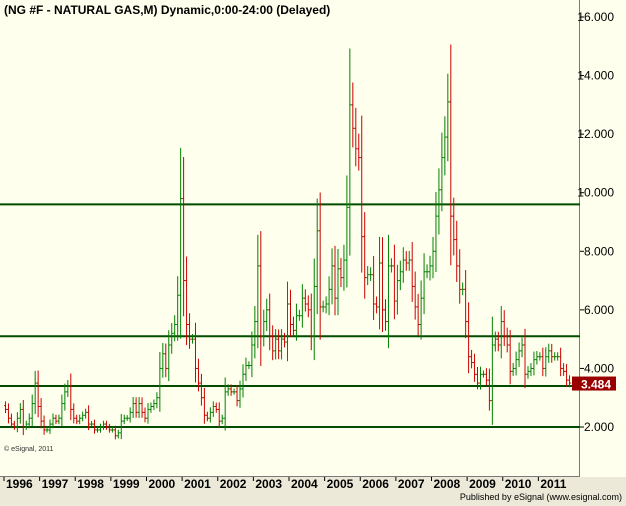 The image size is (626, 506). Describe the element at coordinates (375, 484) in the screenshot. I see `x-tick-label: 2006` at that location.